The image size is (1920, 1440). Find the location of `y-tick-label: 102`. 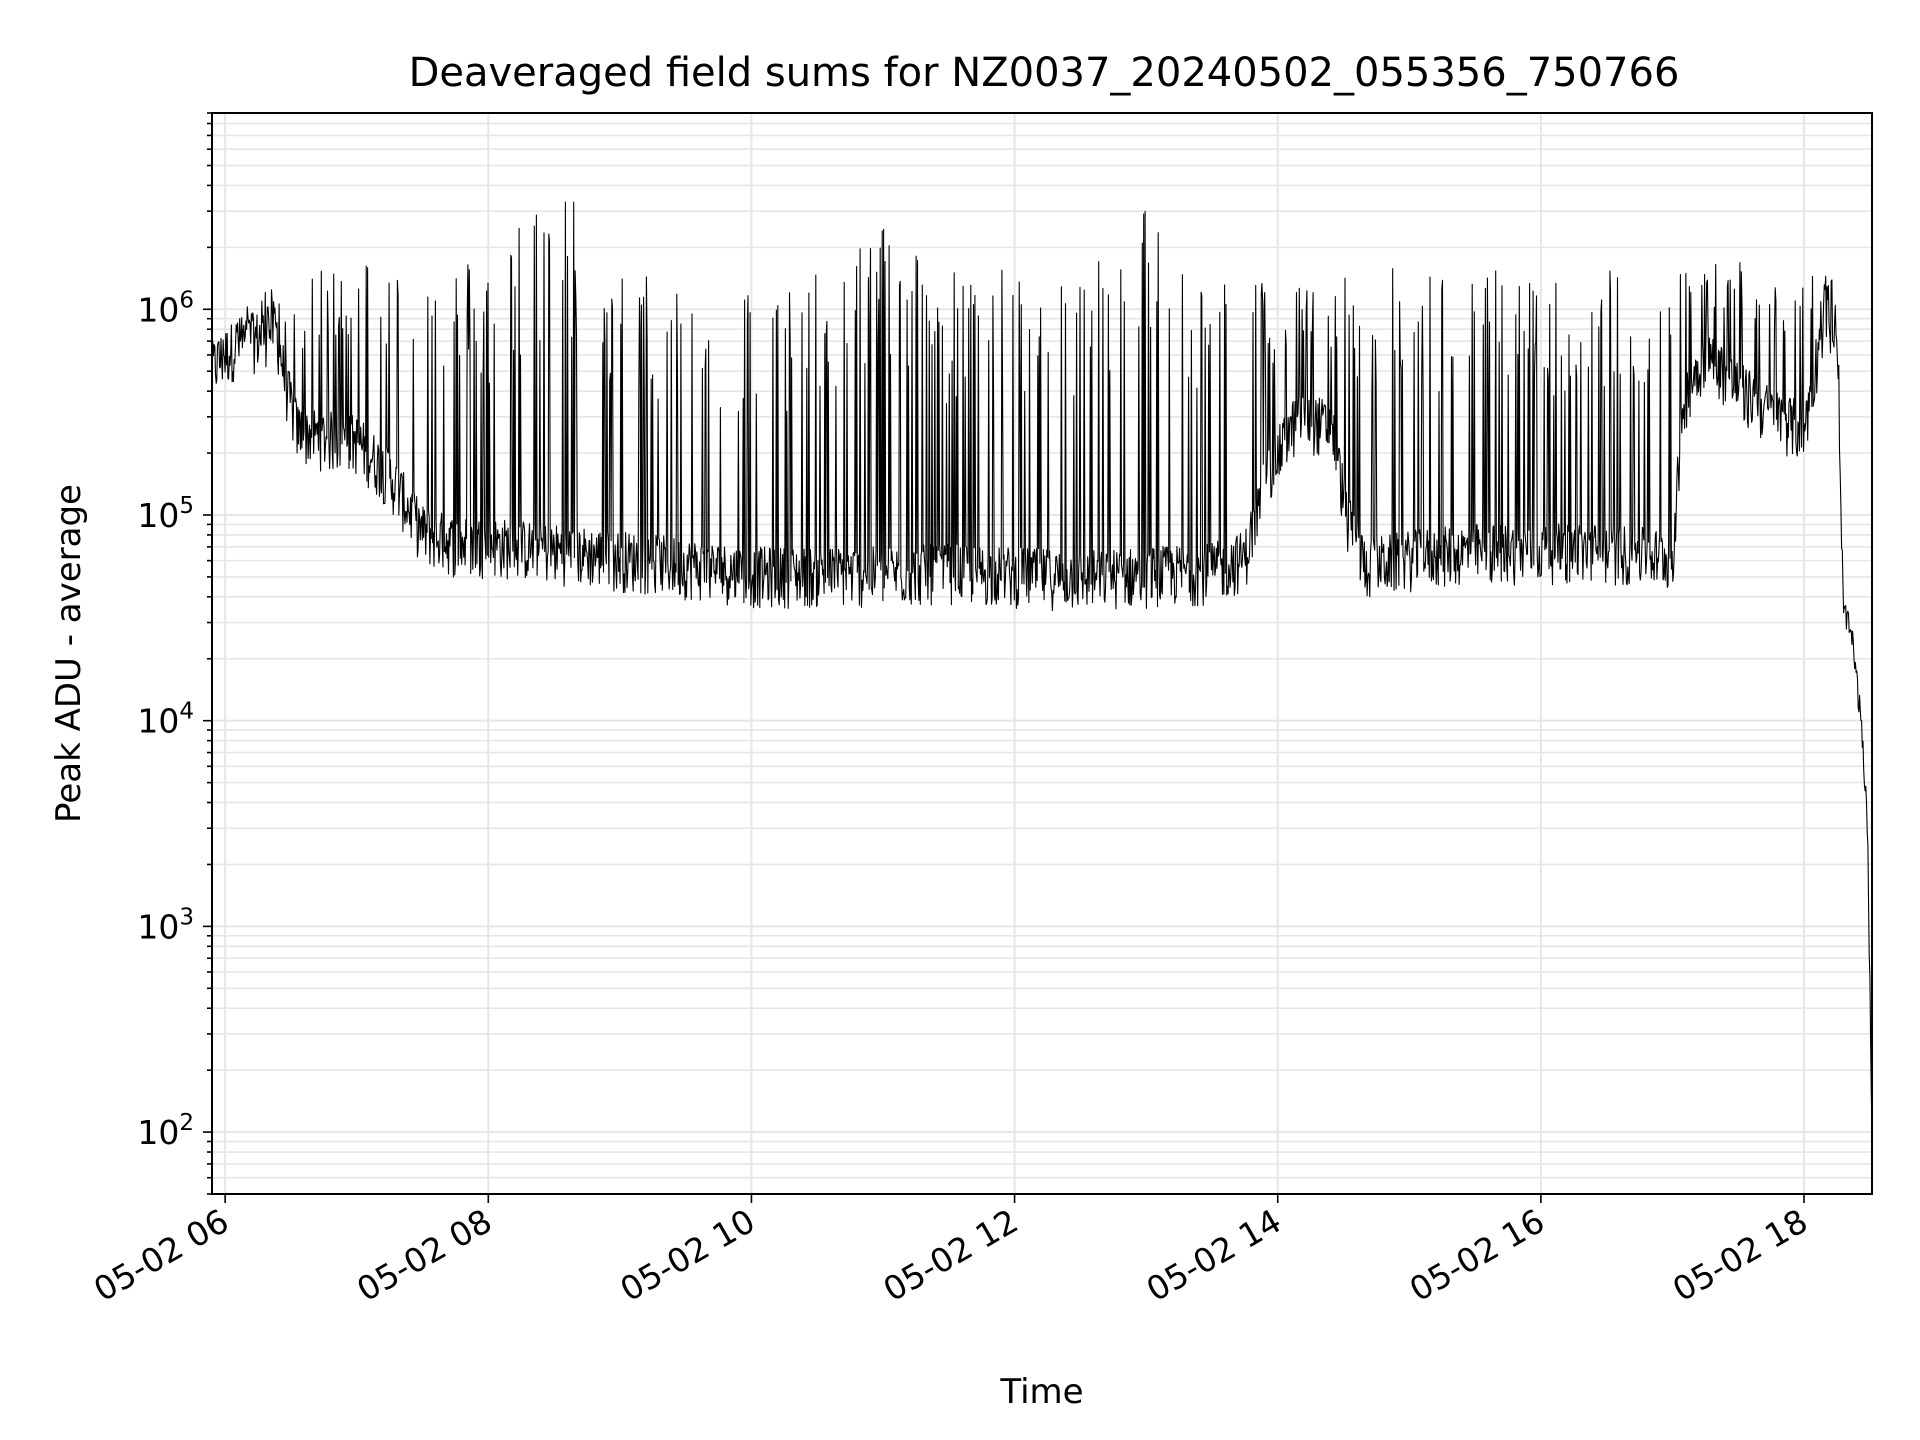

y-tick-label: 102 is located at coordinates (165, 1131).